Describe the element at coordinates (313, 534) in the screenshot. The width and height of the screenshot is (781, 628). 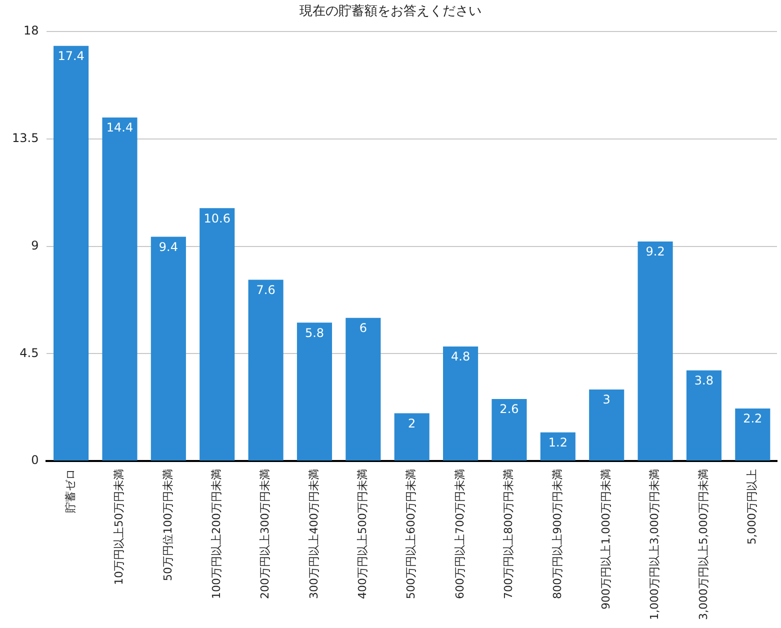
I see `x-tick-label: 300万円以上400万円未満` at that location.